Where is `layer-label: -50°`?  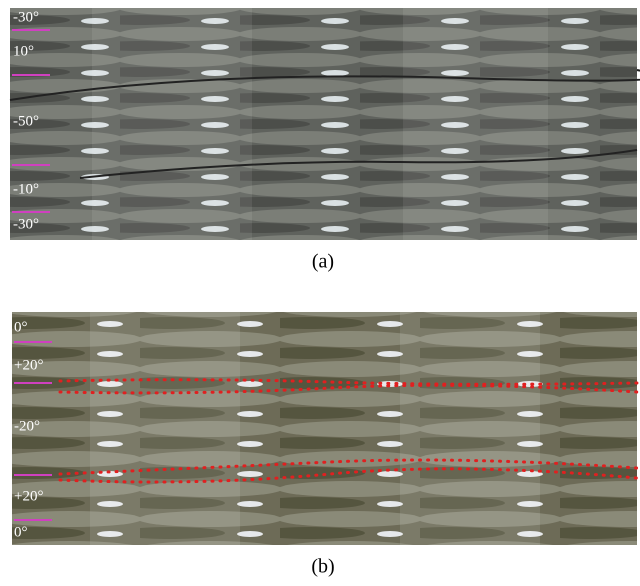 layer-label: -50° is located at coordinates (26, 121).